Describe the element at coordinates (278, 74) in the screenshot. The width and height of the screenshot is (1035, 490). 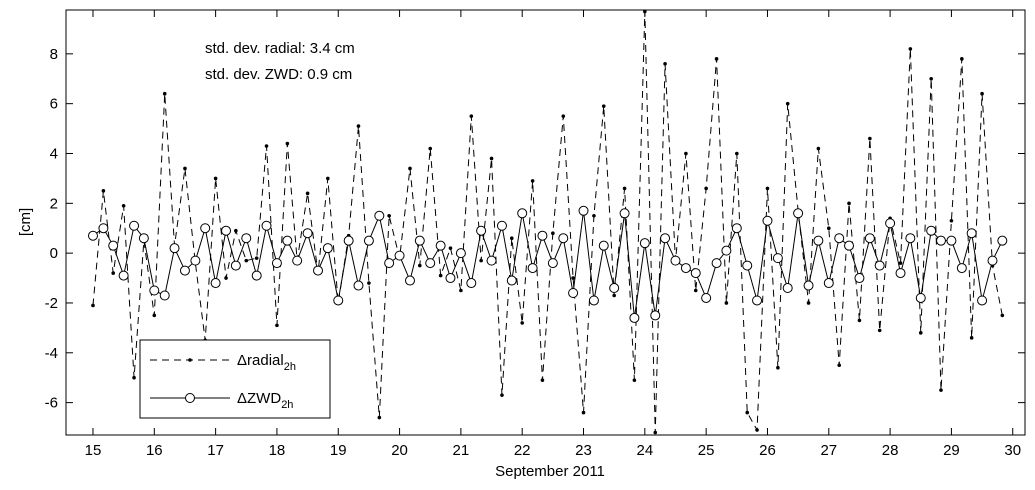
I see `annotation: std. dev. ZWD: 0.9 cm` at that location.